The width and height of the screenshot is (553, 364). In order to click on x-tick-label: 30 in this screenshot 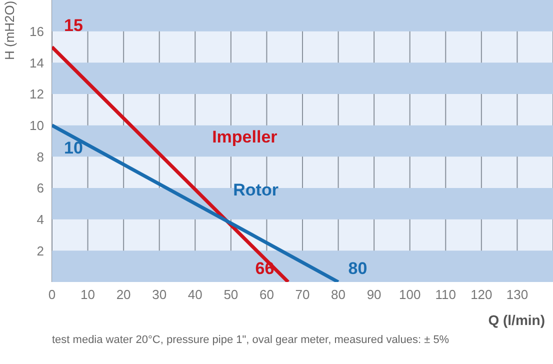, I will do `click(159, 294)`.